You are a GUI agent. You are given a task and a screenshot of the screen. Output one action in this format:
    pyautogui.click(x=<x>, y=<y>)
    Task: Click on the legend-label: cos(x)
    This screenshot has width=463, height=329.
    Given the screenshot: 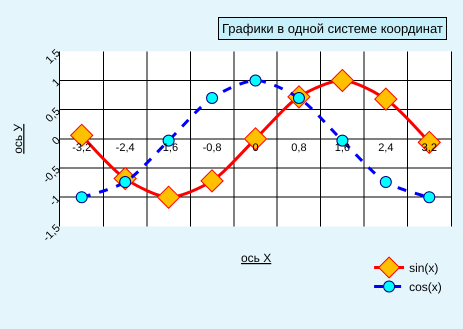 What is the action you would take?
    pyautogui.click(x=425, y=287)
    